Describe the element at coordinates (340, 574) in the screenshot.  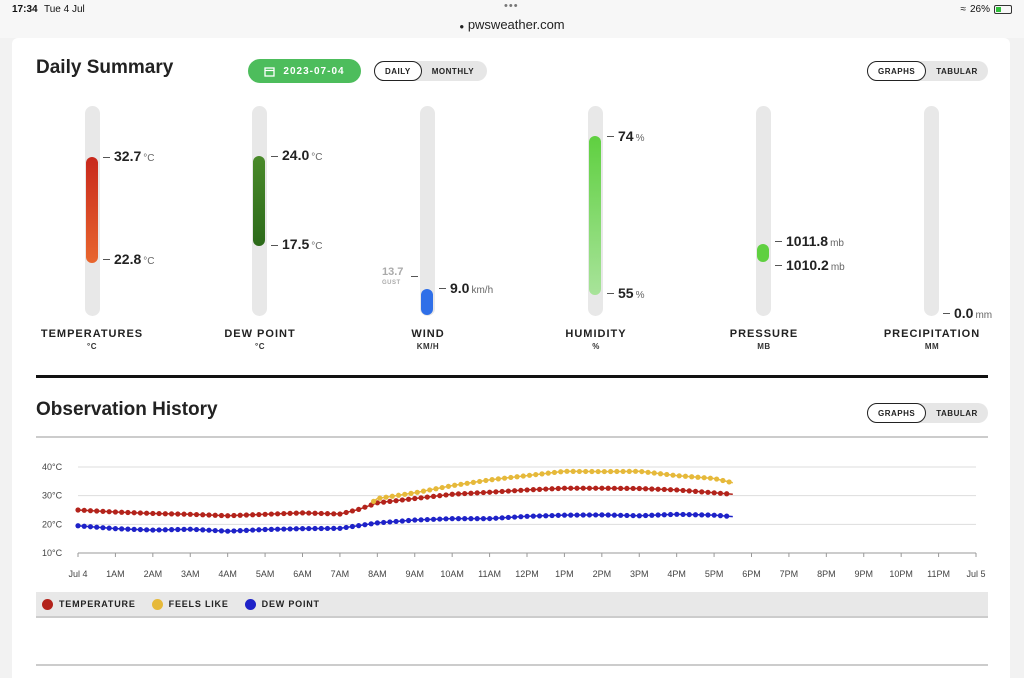
I see `x-tick-label: 7AM` at that location.